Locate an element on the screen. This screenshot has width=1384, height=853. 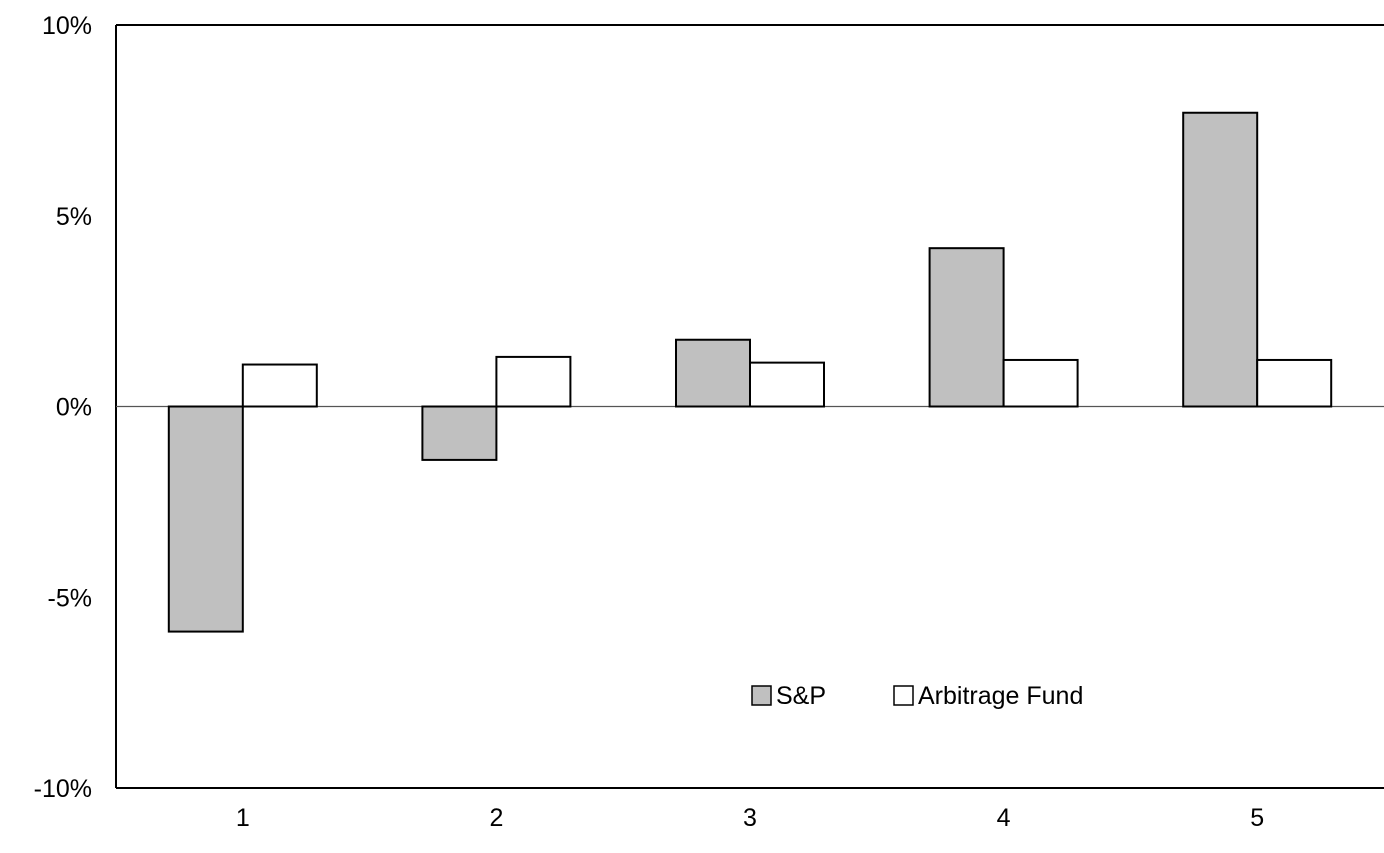
legend-label-arbitrage-fund: Arbitrage Fund is located at coordinates (1000, 696).